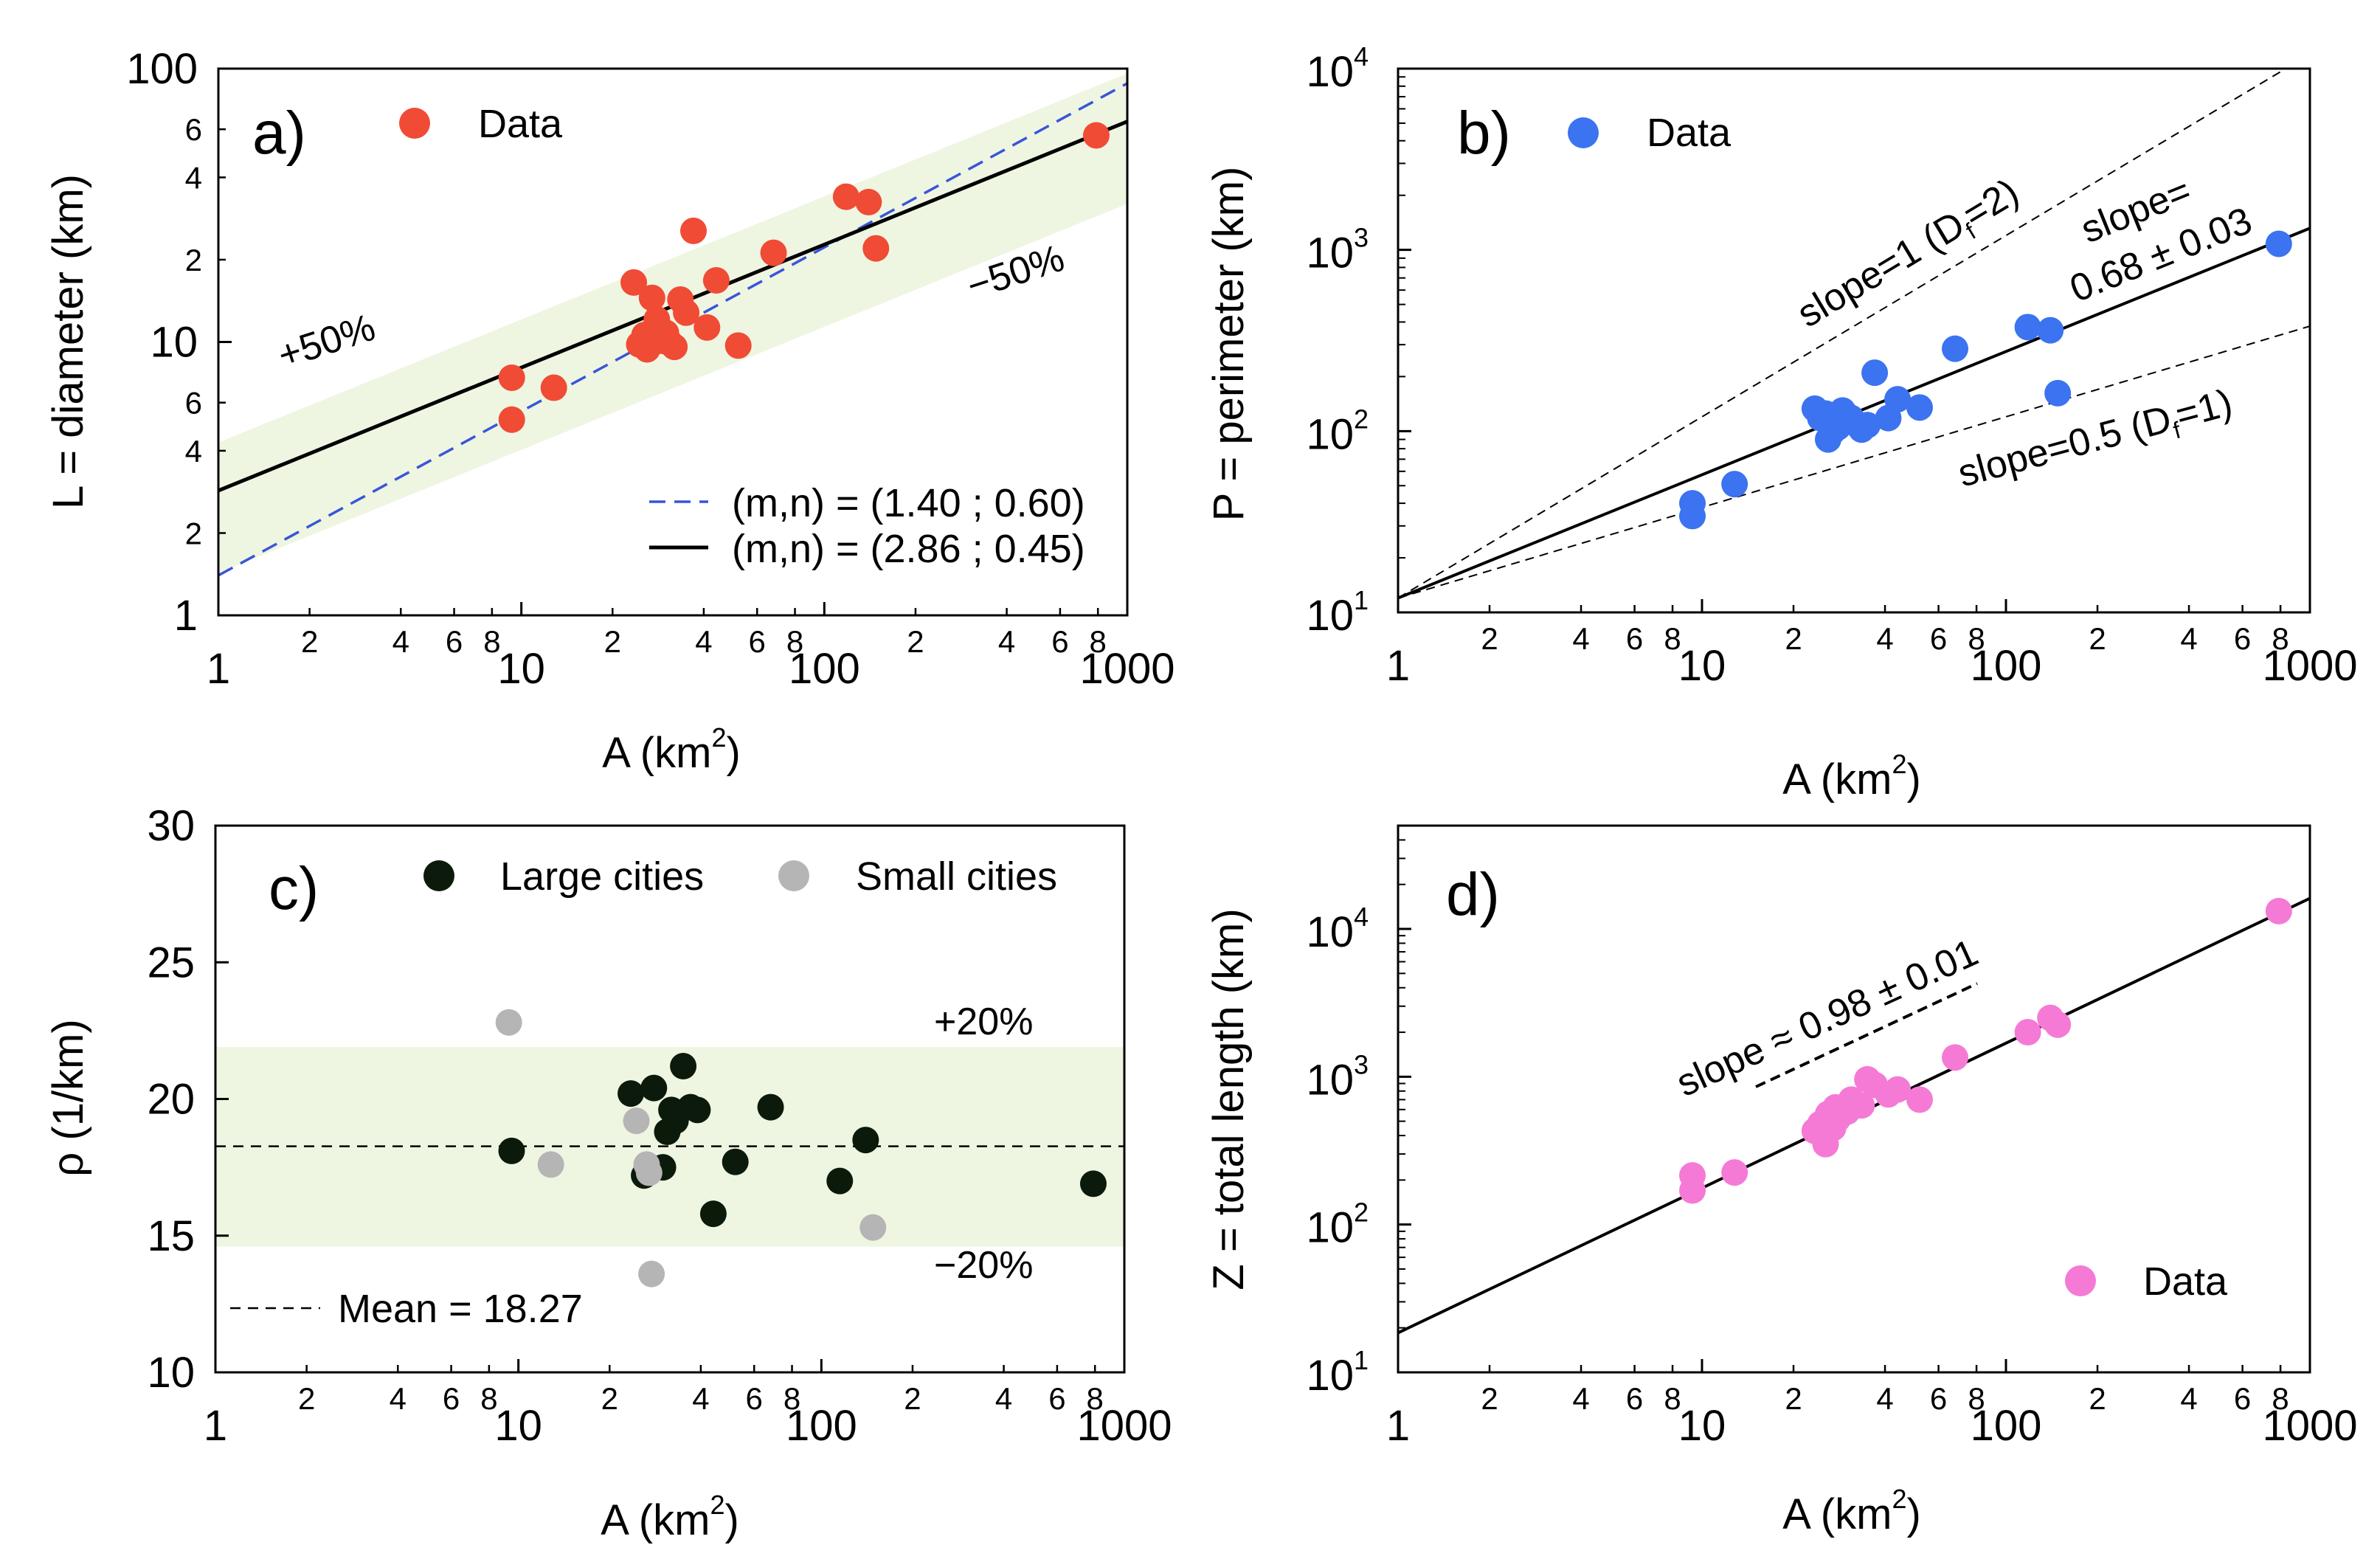 Image resolution: width=2380 pixels, height=1559 pixels. What do you see at coordinates (162, 69) in the screenshot?
I see `y-tick-label: 100` at bounding box center [162, 69].